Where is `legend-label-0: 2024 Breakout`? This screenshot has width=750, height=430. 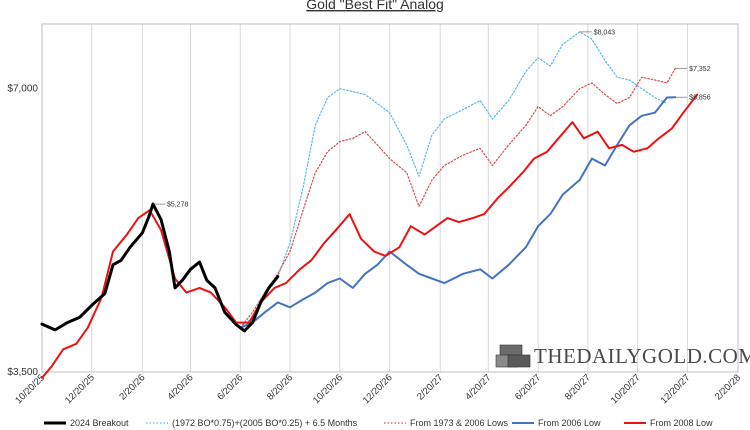
legend-label-0: 2024 Breakout is located at coordinates (99, 423).